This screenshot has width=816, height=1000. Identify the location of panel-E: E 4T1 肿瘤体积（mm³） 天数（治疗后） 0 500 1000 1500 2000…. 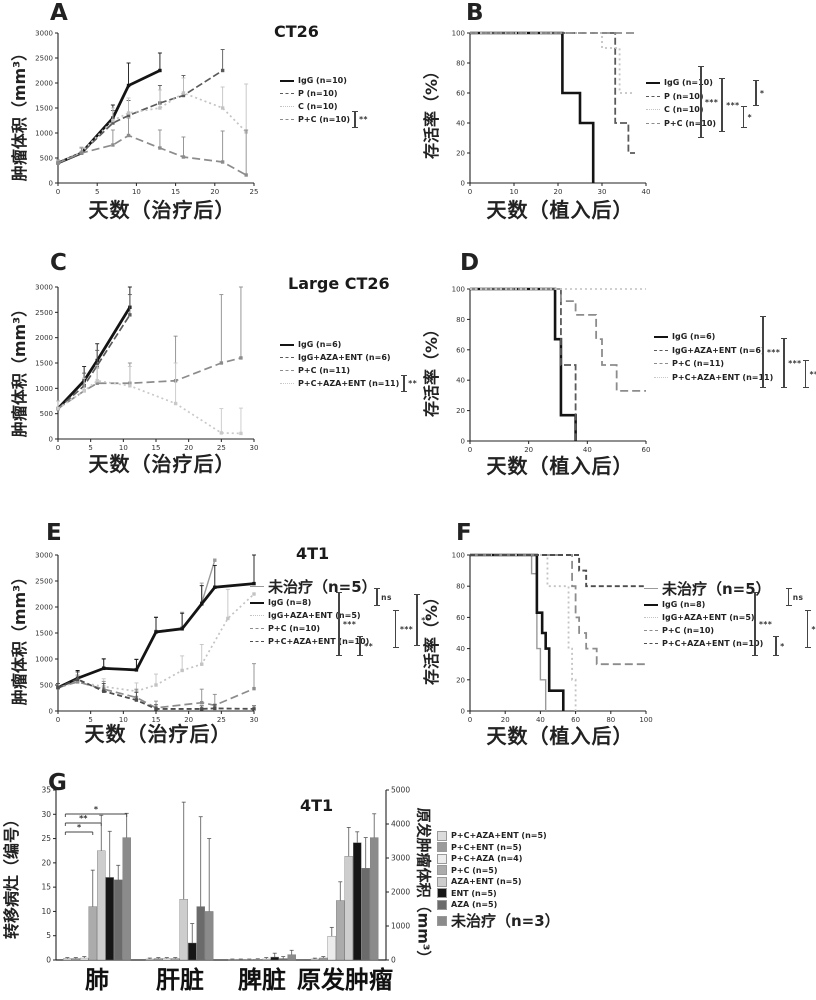
(215, 645).